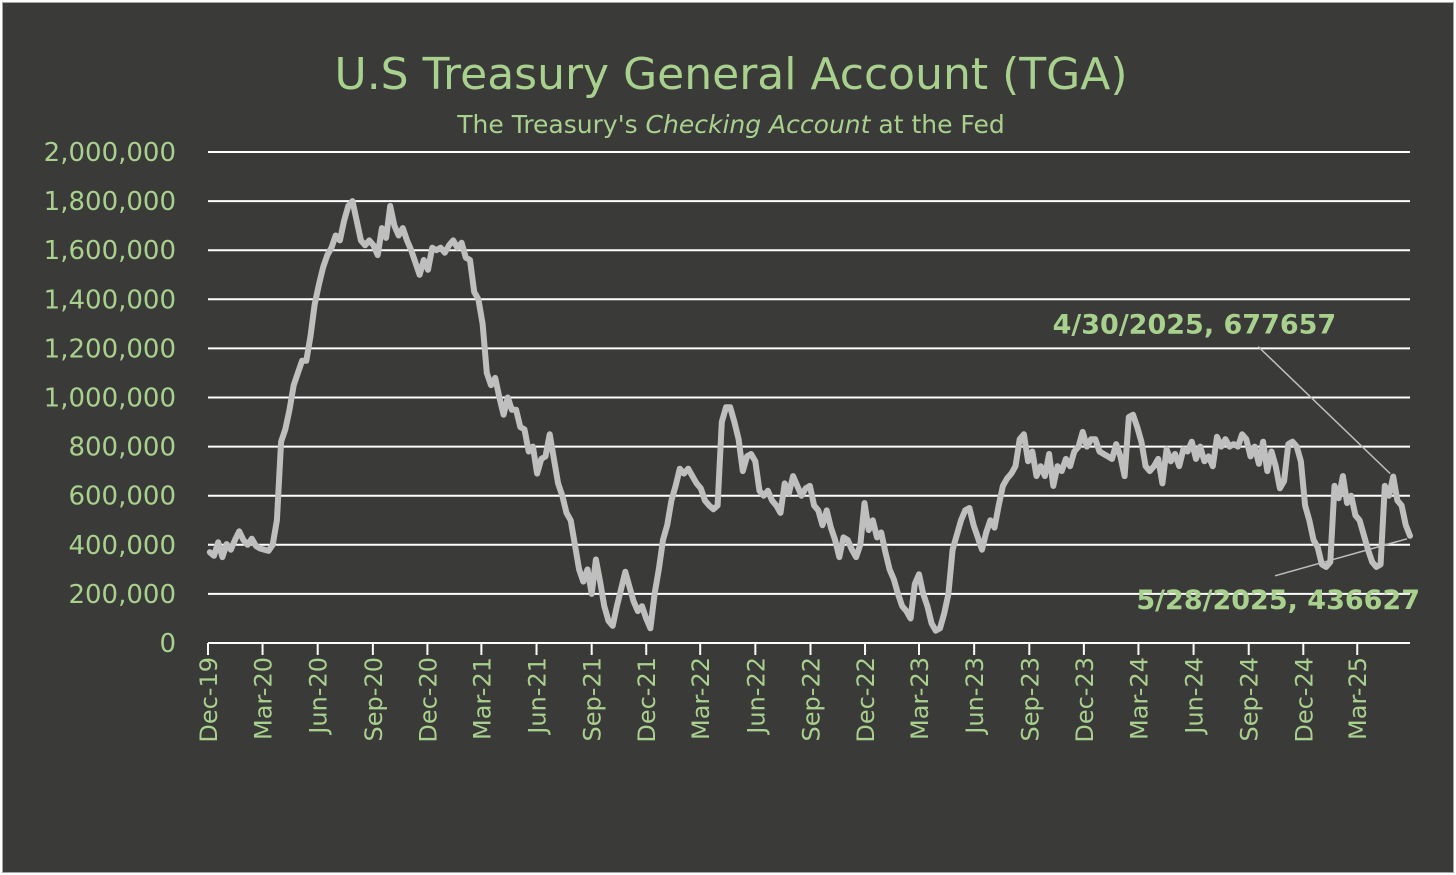  Describe the element at coordinates (1195, 696) in the screenshot. I see `x-tick-label: Jun-24` at that location.